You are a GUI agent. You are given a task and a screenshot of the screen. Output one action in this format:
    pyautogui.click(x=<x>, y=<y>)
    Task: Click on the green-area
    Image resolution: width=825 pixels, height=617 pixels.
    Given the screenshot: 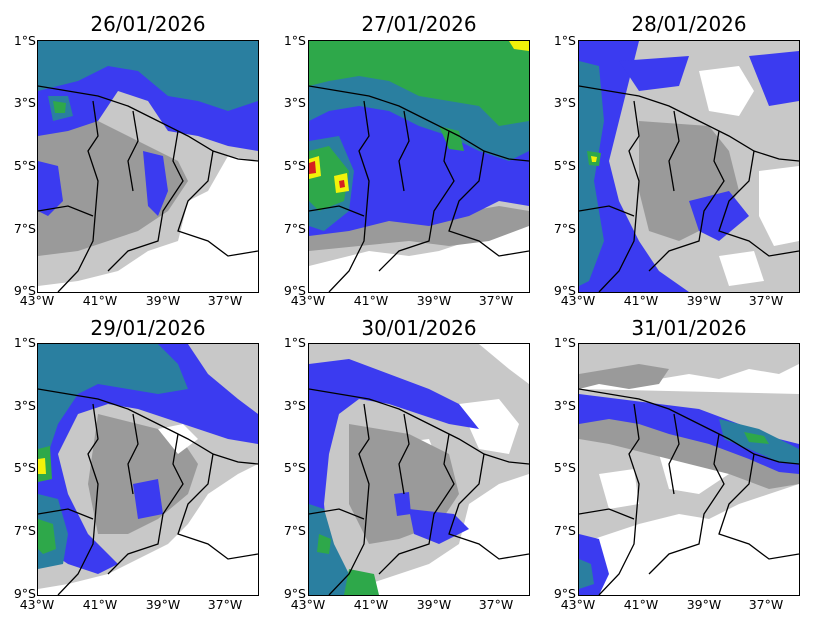 What is the action you would take?
    pyautogui.click(x=59, y=107)
    